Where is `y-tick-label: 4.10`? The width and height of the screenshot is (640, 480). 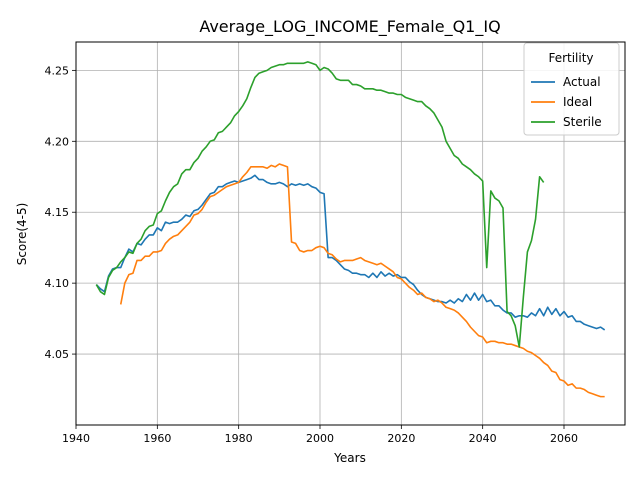 y-tick-label: 4.10 is located at coordinates (57, 283).